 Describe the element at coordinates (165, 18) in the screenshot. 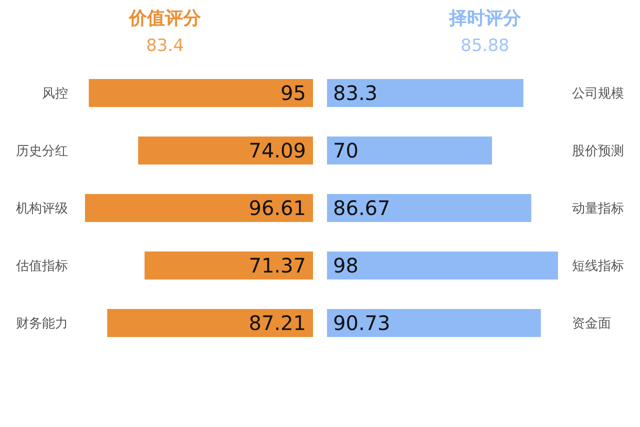

I see `chart-title: 价值评分` at that location.